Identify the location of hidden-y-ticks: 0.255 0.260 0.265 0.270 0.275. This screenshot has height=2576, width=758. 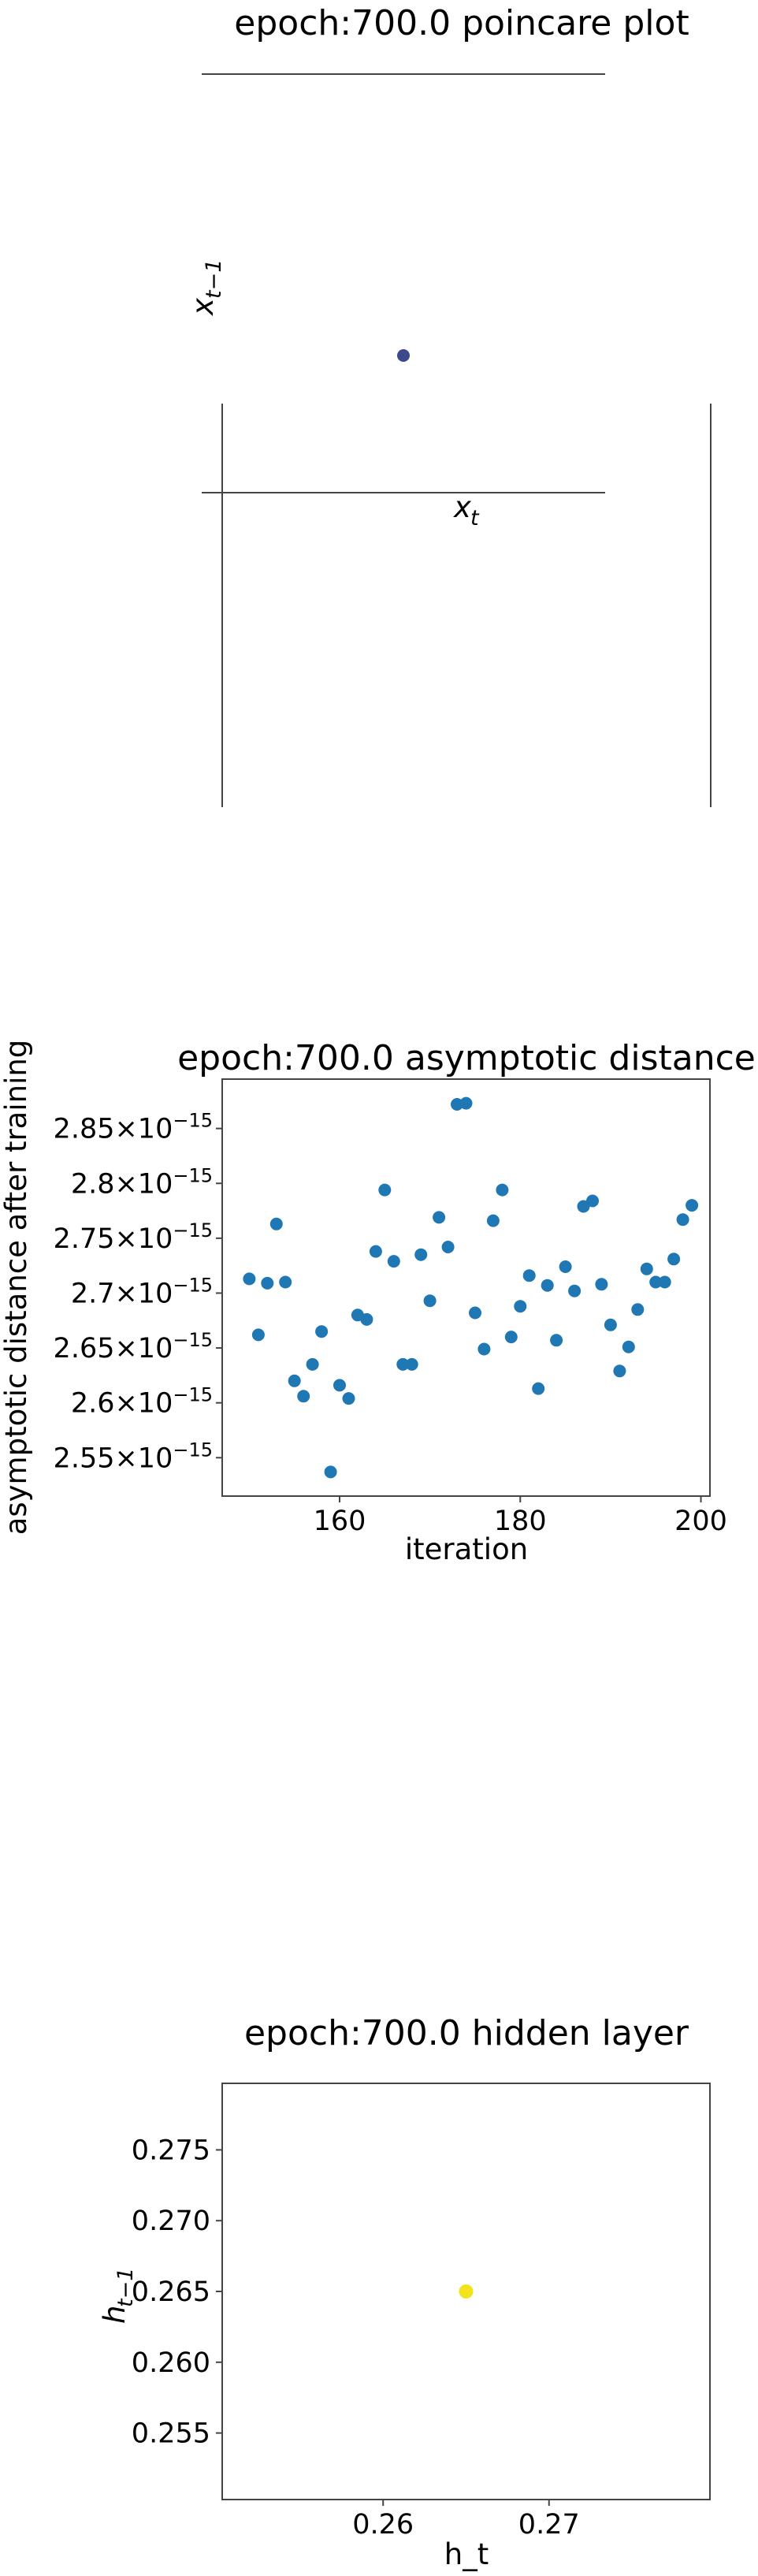
(177, 2292).